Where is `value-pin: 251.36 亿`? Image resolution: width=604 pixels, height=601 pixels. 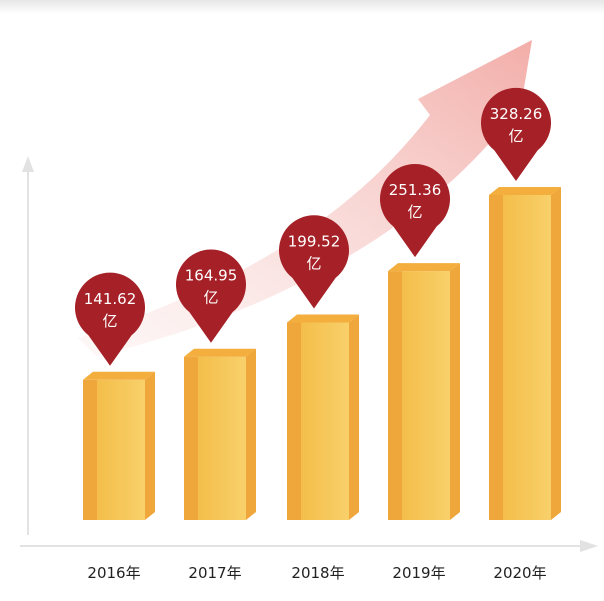 value-pin: 251.36 亿 is located at coordinates (415, 210).